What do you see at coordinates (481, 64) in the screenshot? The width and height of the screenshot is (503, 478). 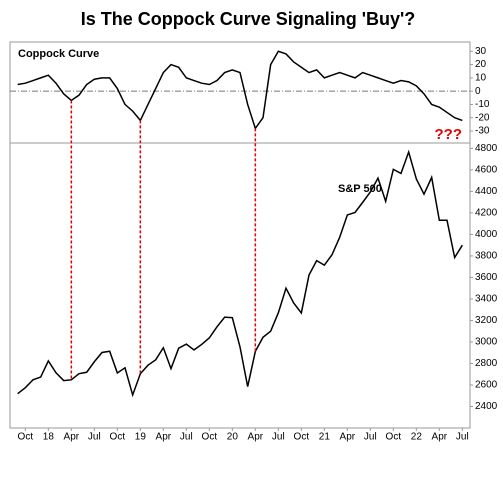 I see `y-tick-label: 20` at bounding box center [481, 64].